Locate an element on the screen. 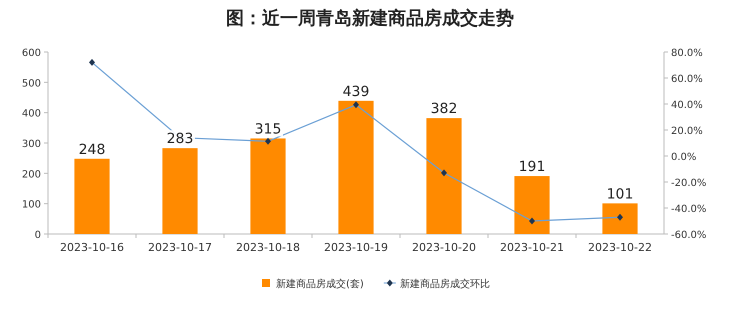 The height and width of the screenshot is (312, 740). data-label: 248 is located at coordinates (92, 150).